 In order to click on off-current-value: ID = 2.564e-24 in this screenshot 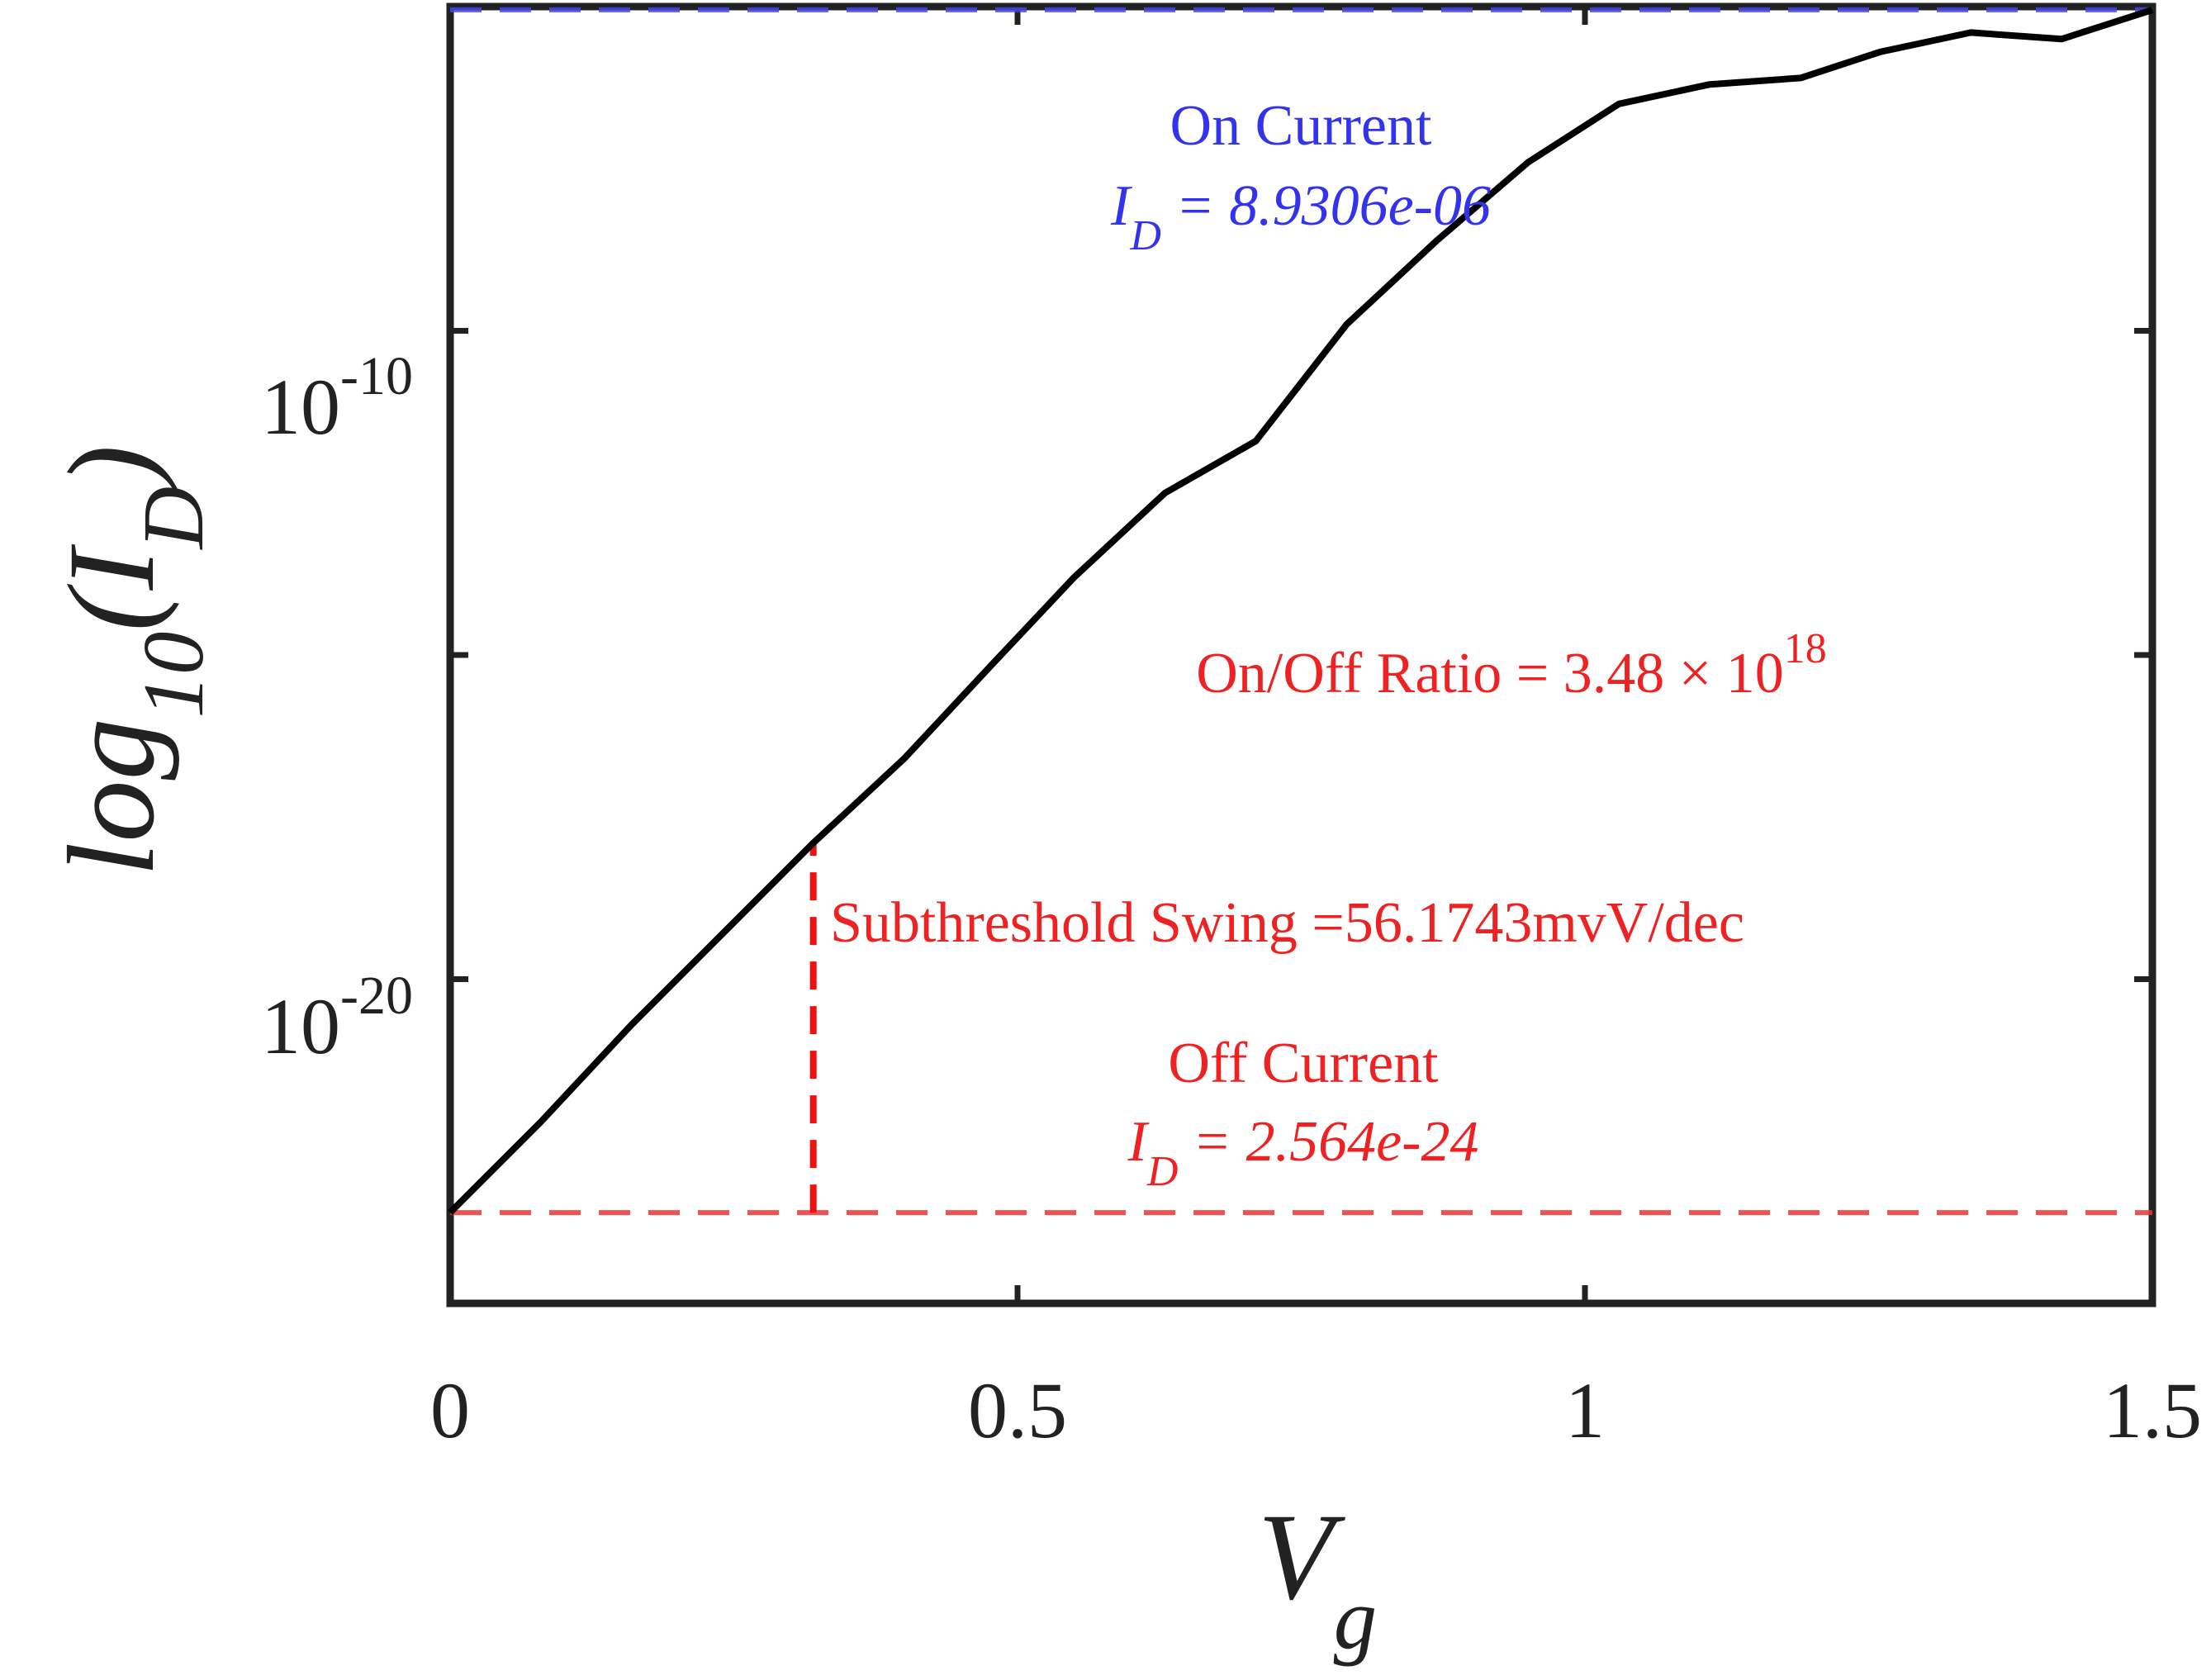, I will do `click(1303, 1152)`.